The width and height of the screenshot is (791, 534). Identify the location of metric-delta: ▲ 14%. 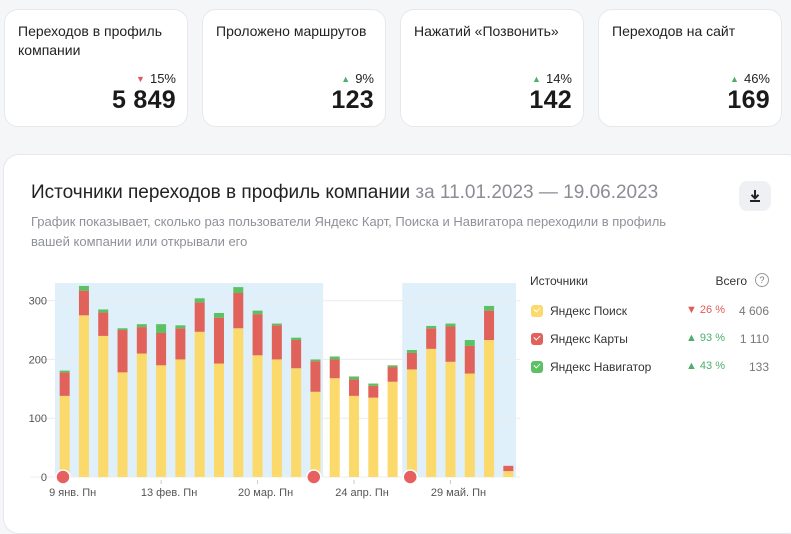
(552, 78).